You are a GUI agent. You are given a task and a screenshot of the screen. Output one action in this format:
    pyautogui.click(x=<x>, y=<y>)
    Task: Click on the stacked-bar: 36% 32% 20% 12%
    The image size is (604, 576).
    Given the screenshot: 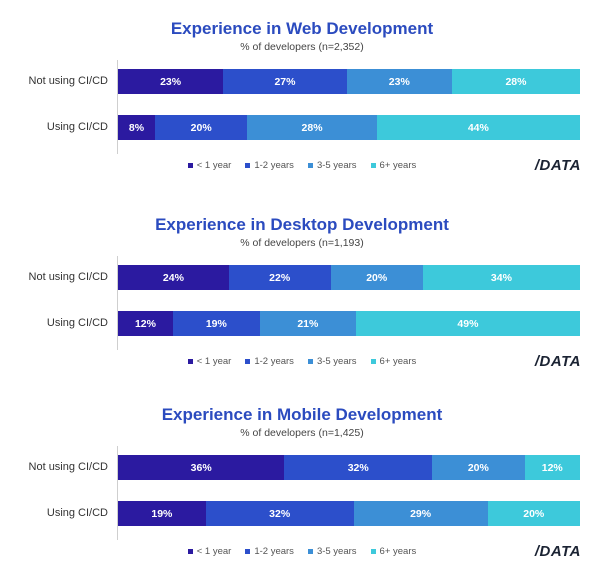 What is the action you would take?
    pyautogui.click(x=349, y=467)
    